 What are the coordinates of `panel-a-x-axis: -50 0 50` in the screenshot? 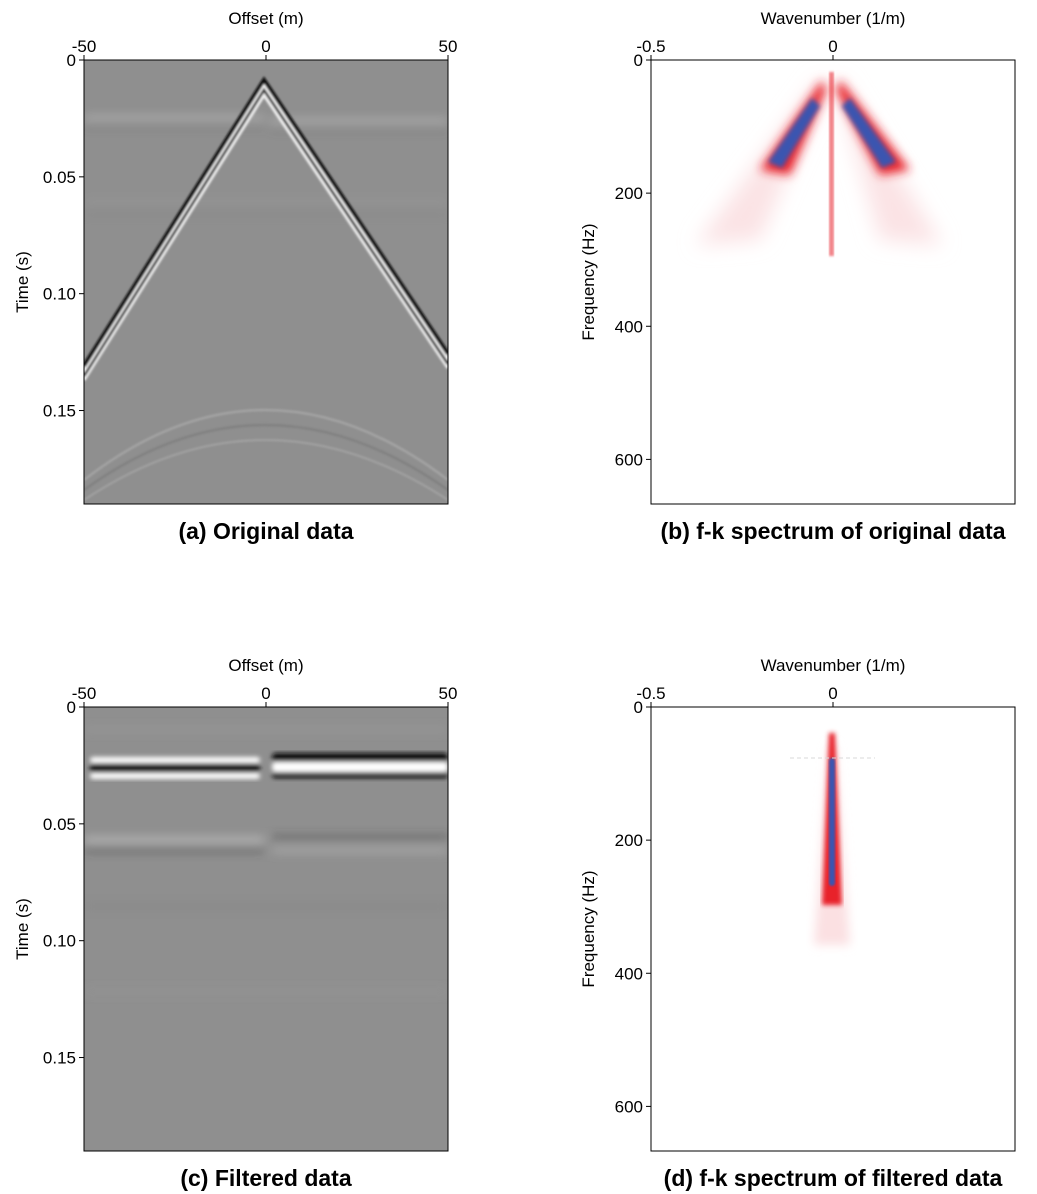 It's located at (265, 48).